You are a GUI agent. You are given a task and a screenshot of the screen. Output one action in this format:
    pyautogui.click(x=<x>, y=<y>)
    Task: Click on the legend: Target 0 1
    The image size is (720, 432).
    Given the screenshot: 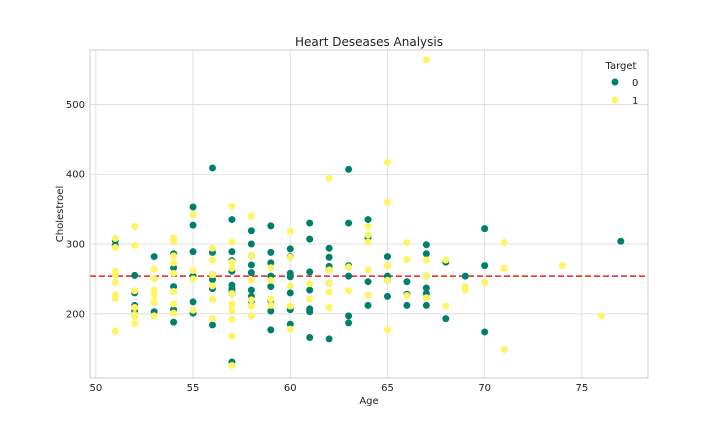 What is the action you would take?
    pyautogui.click(x=622, y=84)
    